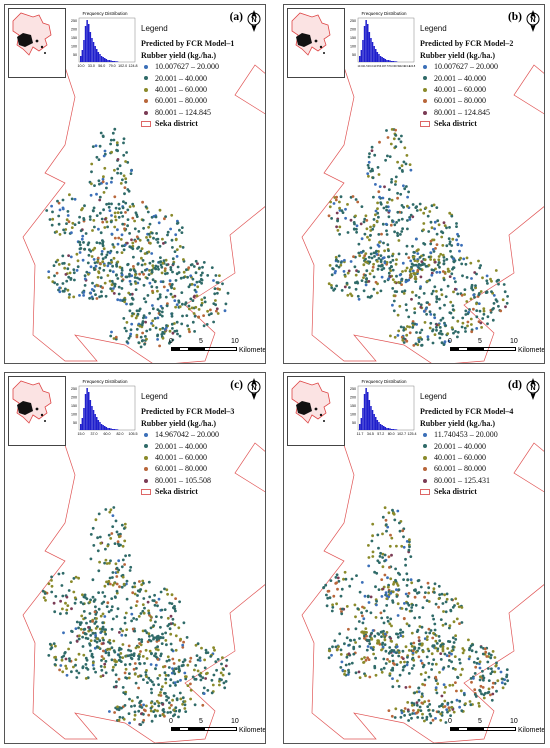 The image size is (550, 748). Describe the element at coordinates (133, 434) in the screenshot. I see `histogram-x-tick: 105.5` at that location.